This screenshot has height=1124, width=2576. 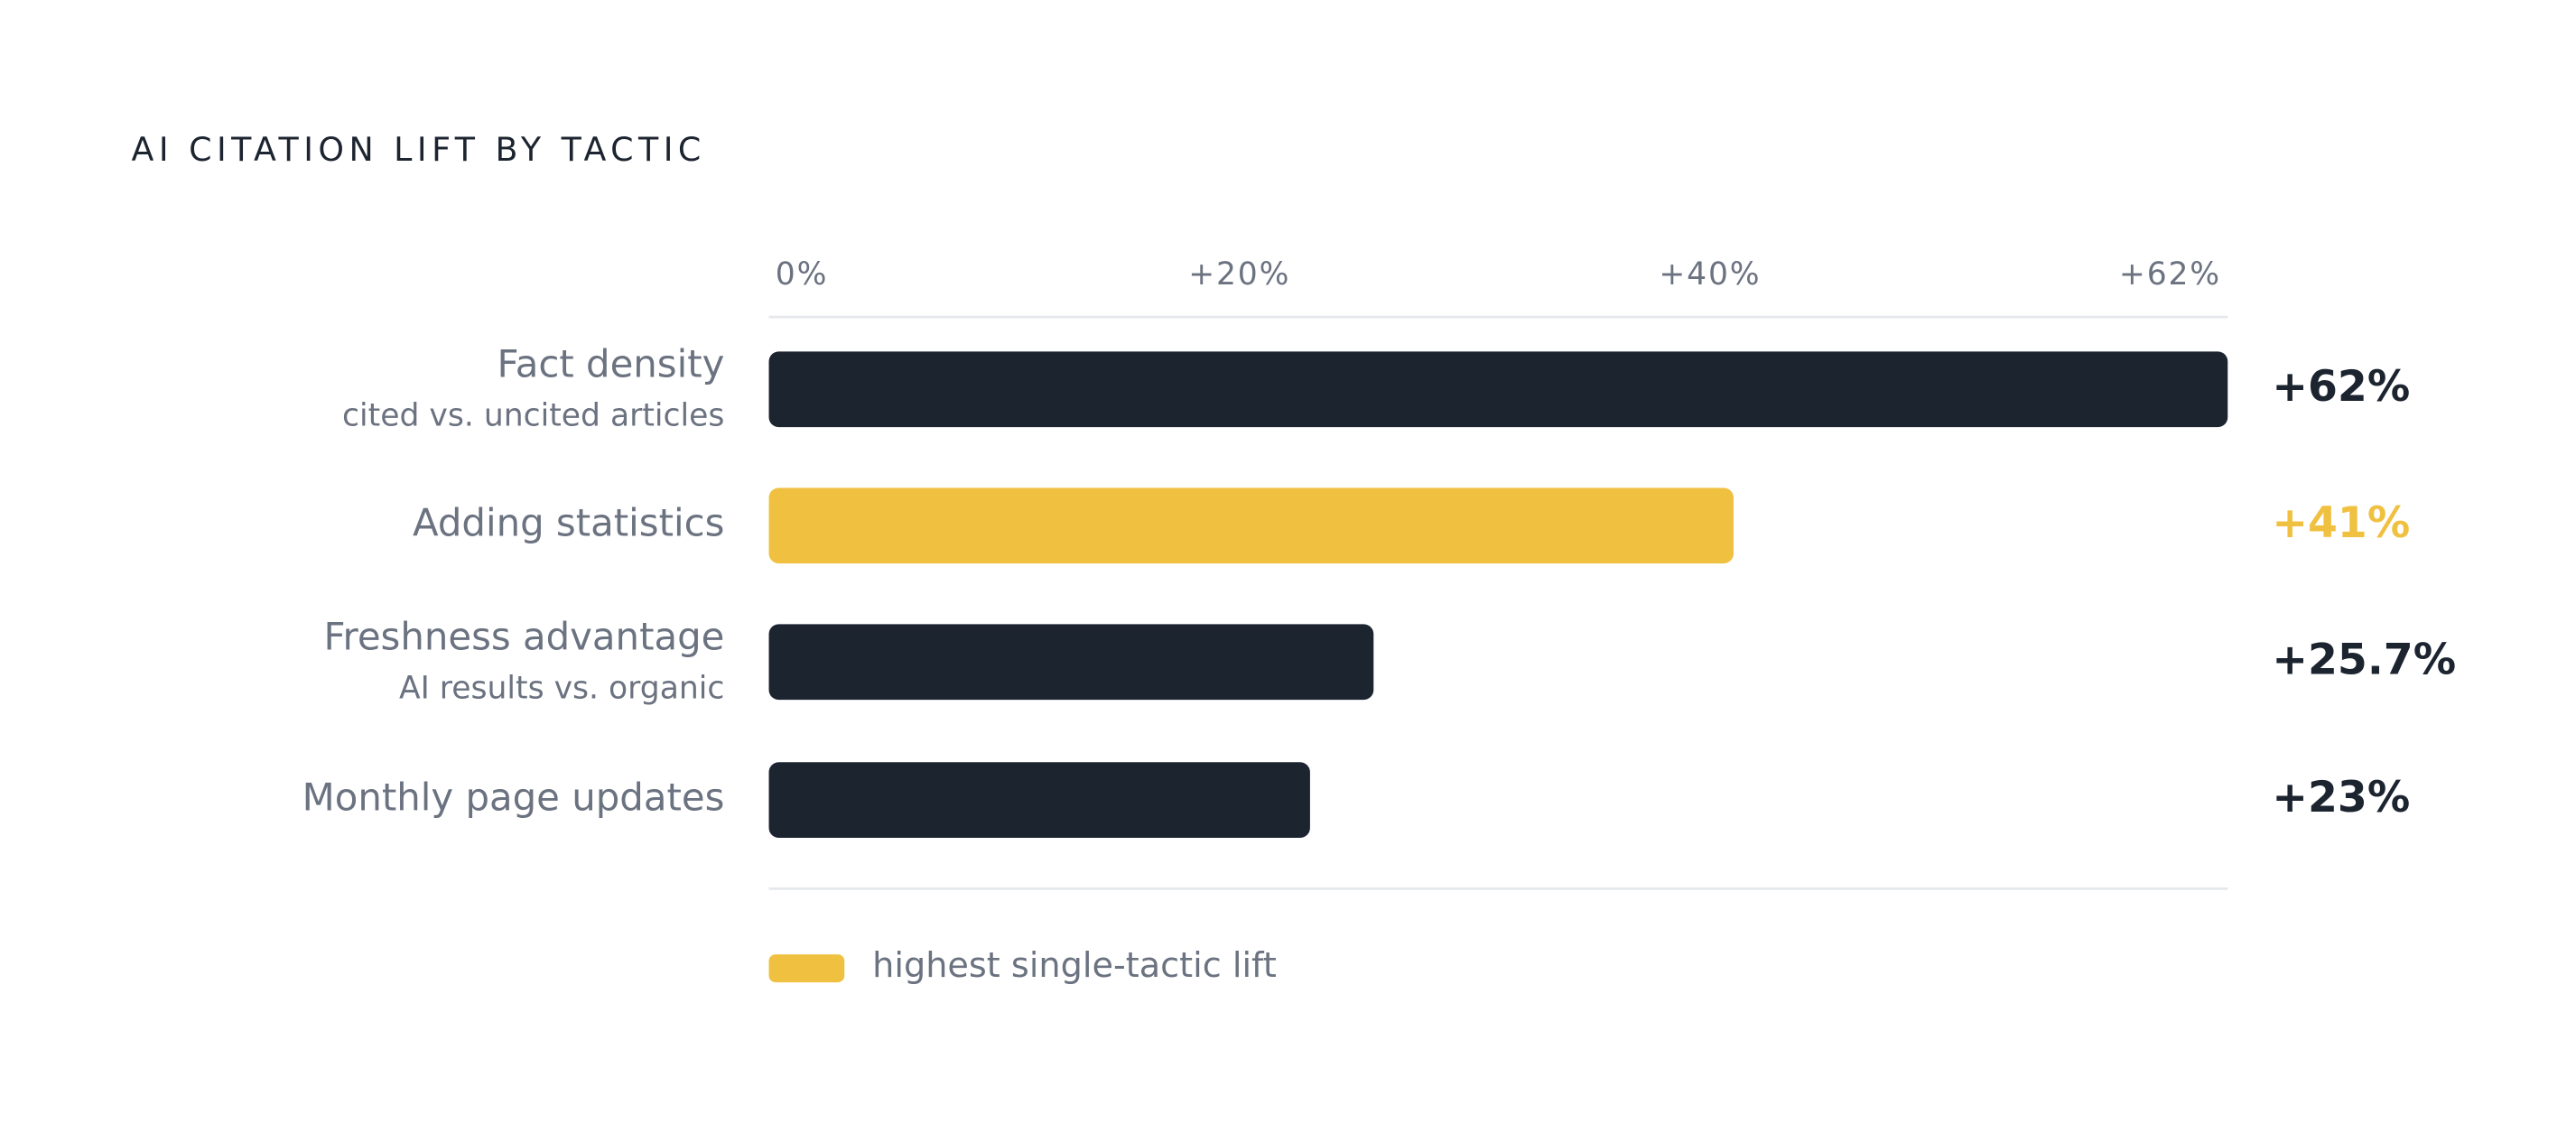 I want to click on category-label: Freshness advantage, so click(x=524, y=636).